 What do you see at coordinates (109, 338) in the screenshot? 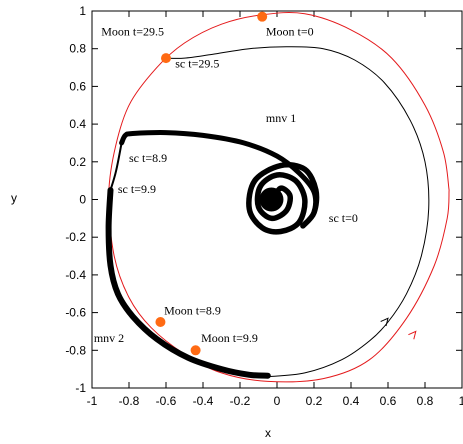
I see `annotation-label: mnv 2` at bounding box center [109, 338].